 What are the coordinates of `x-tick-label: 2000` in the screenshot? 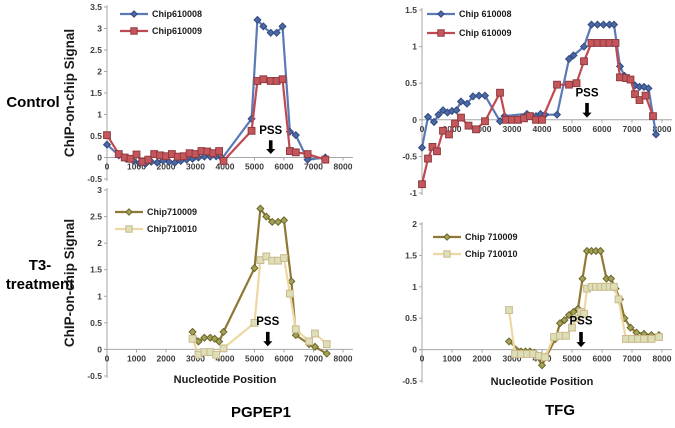 It's located at (482, 359).